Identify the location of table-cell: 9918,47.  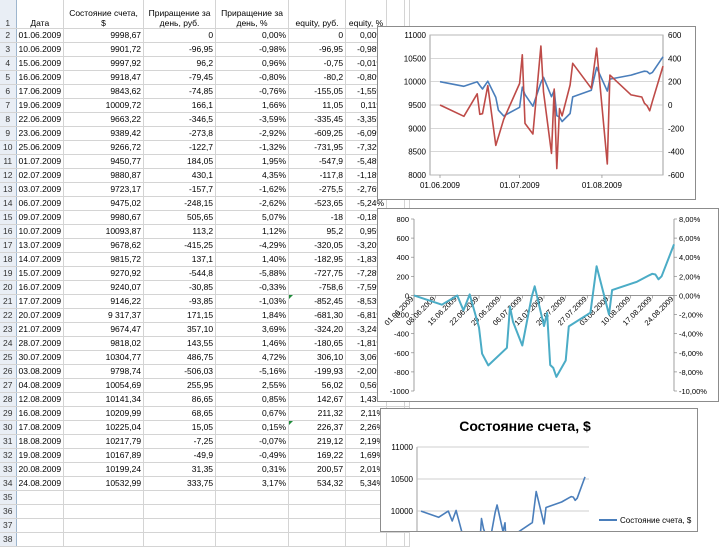
(104, 77).